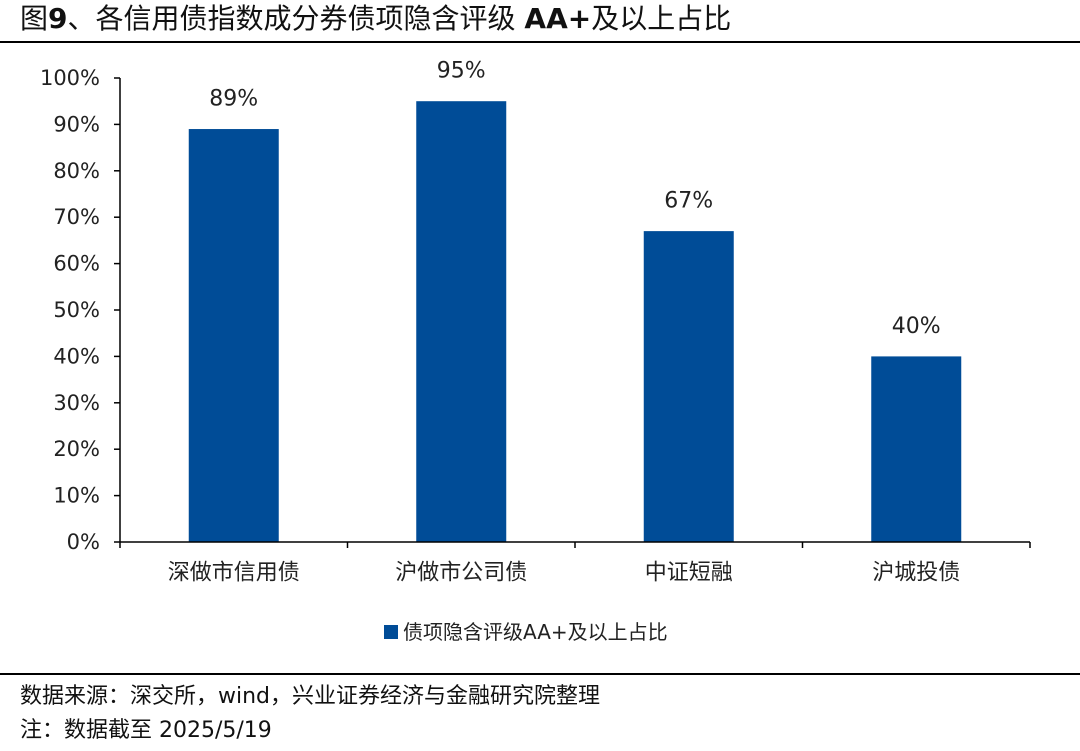  Describe the element at coordinates (76, 403) in the screenshot. I see `y-tick-label: 30%` at that location.